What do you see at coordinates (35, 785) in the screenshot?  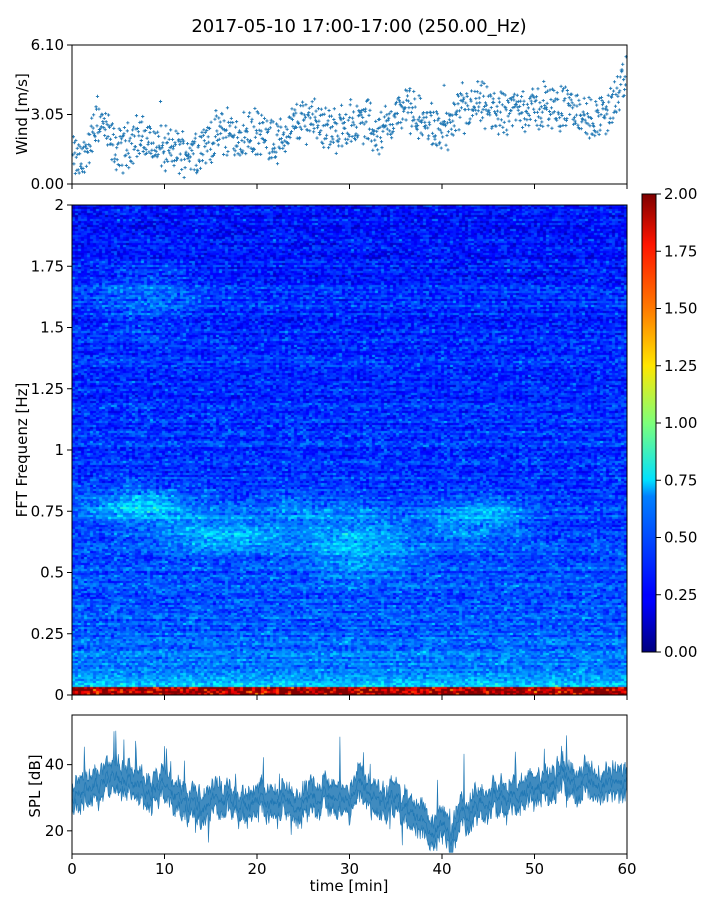 I see `spl-ylabel: SPL [dB]` at bounding box center [35, 785].